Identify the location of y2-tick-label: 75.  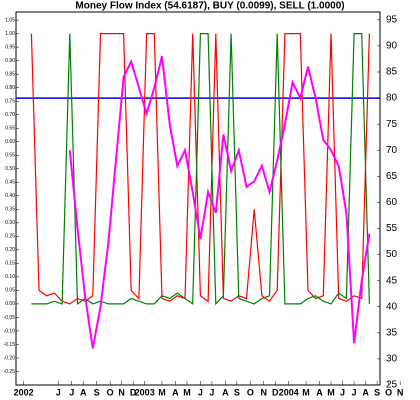
(392, 124).